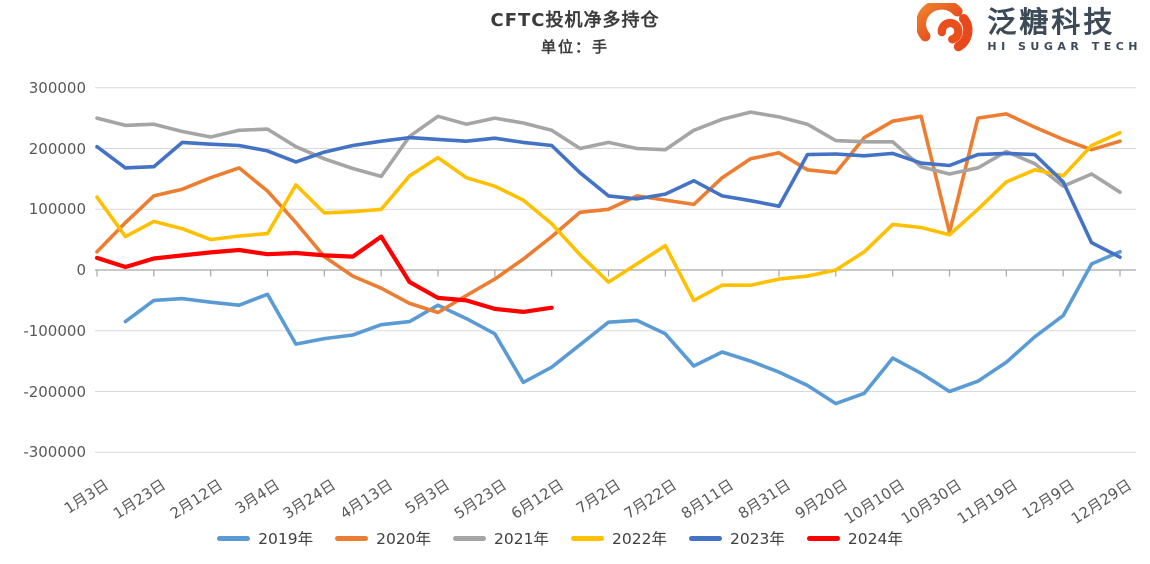 This screenshot has height=564, width=1150. Describe the element at coordinates (560, 538) in the screenshot. I see `chart-legend: 2019年 2020年 2021年 2022年 2023年 2024年` at that location.